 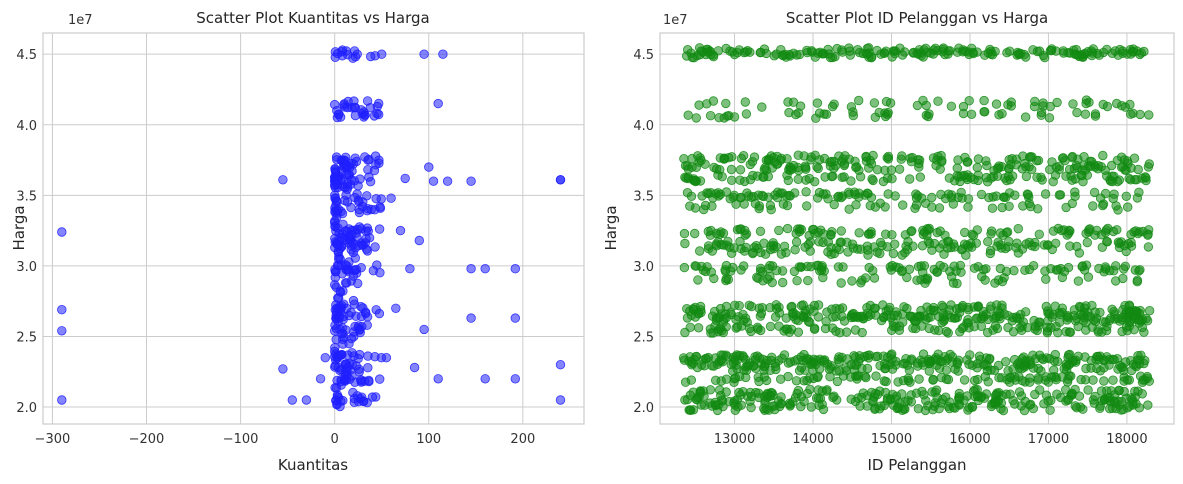 I want to click on y-tick-label: 2.5, so click(x=26, y=337).